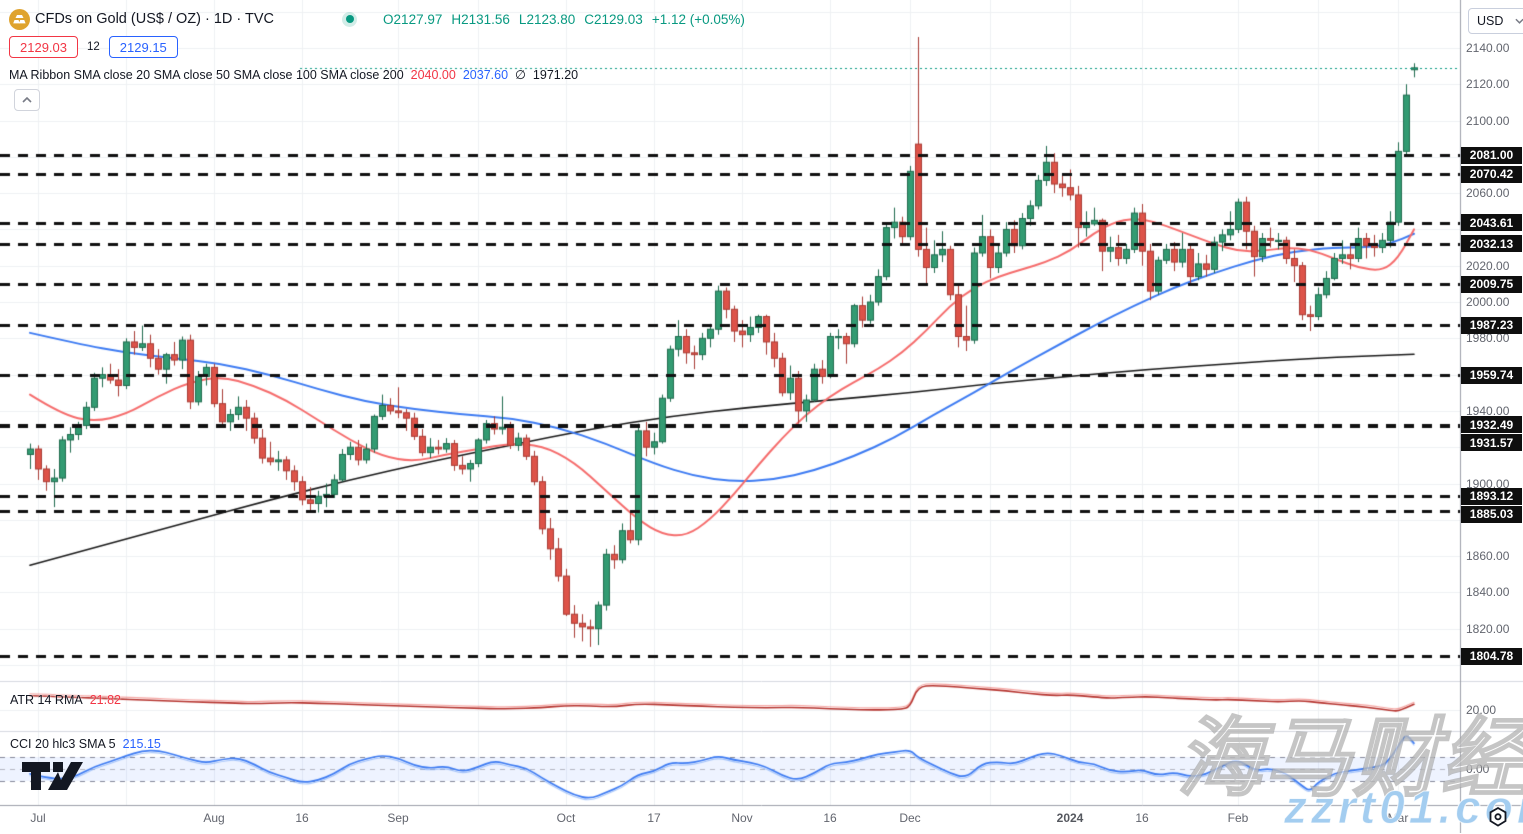 The height and width of the screenshot is (834, 1523). Describe the element at coordinates (1491, 443) in the screenshot. I see `price-level-label: 1931.57` at that location.